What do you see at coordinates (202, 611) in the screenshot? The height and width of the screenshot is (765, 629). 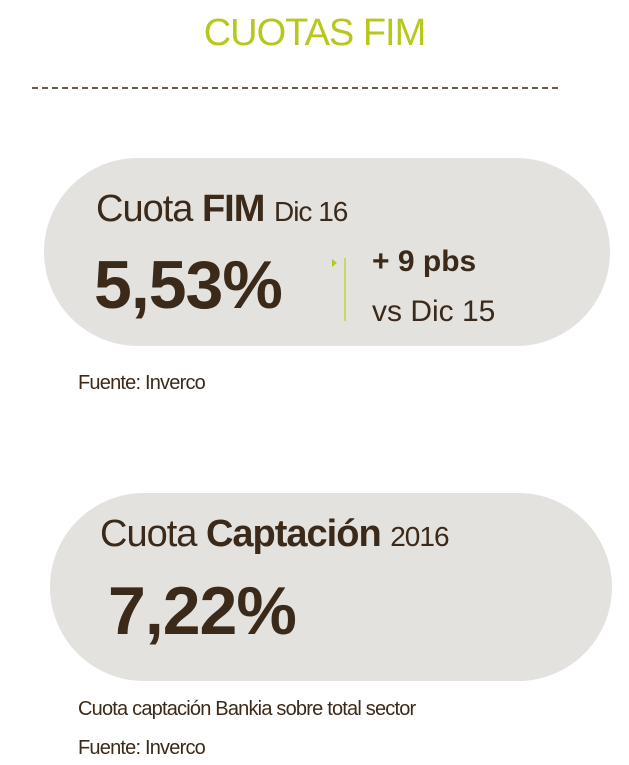 I see `card-value: 7,22%` at bounding box center [202, 611].